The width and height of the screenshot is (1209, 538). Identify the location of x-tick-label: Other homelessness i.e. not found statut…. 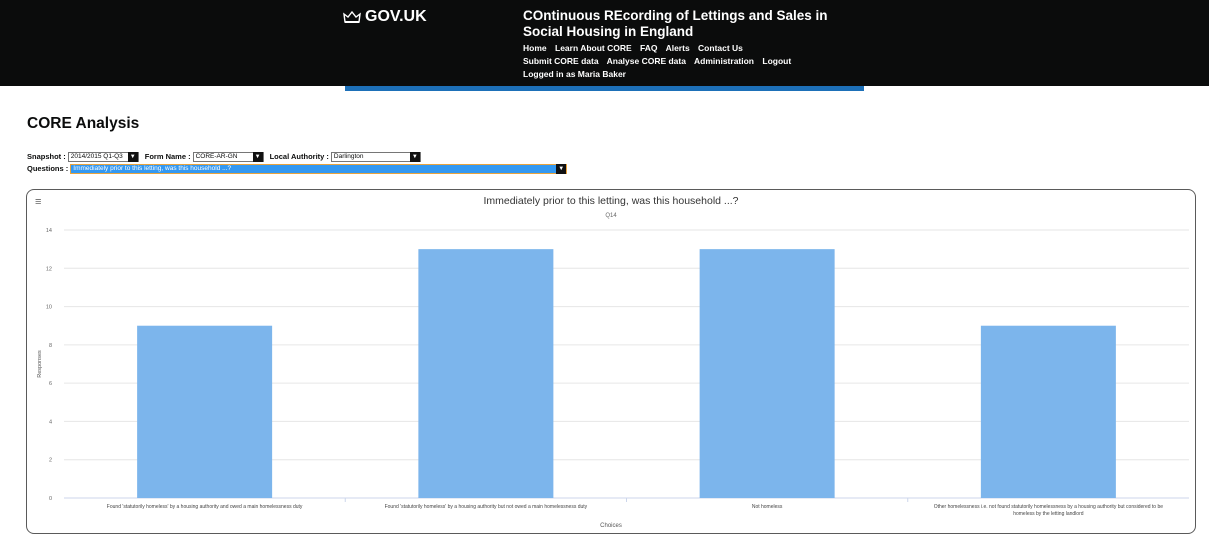
(1049, 510).